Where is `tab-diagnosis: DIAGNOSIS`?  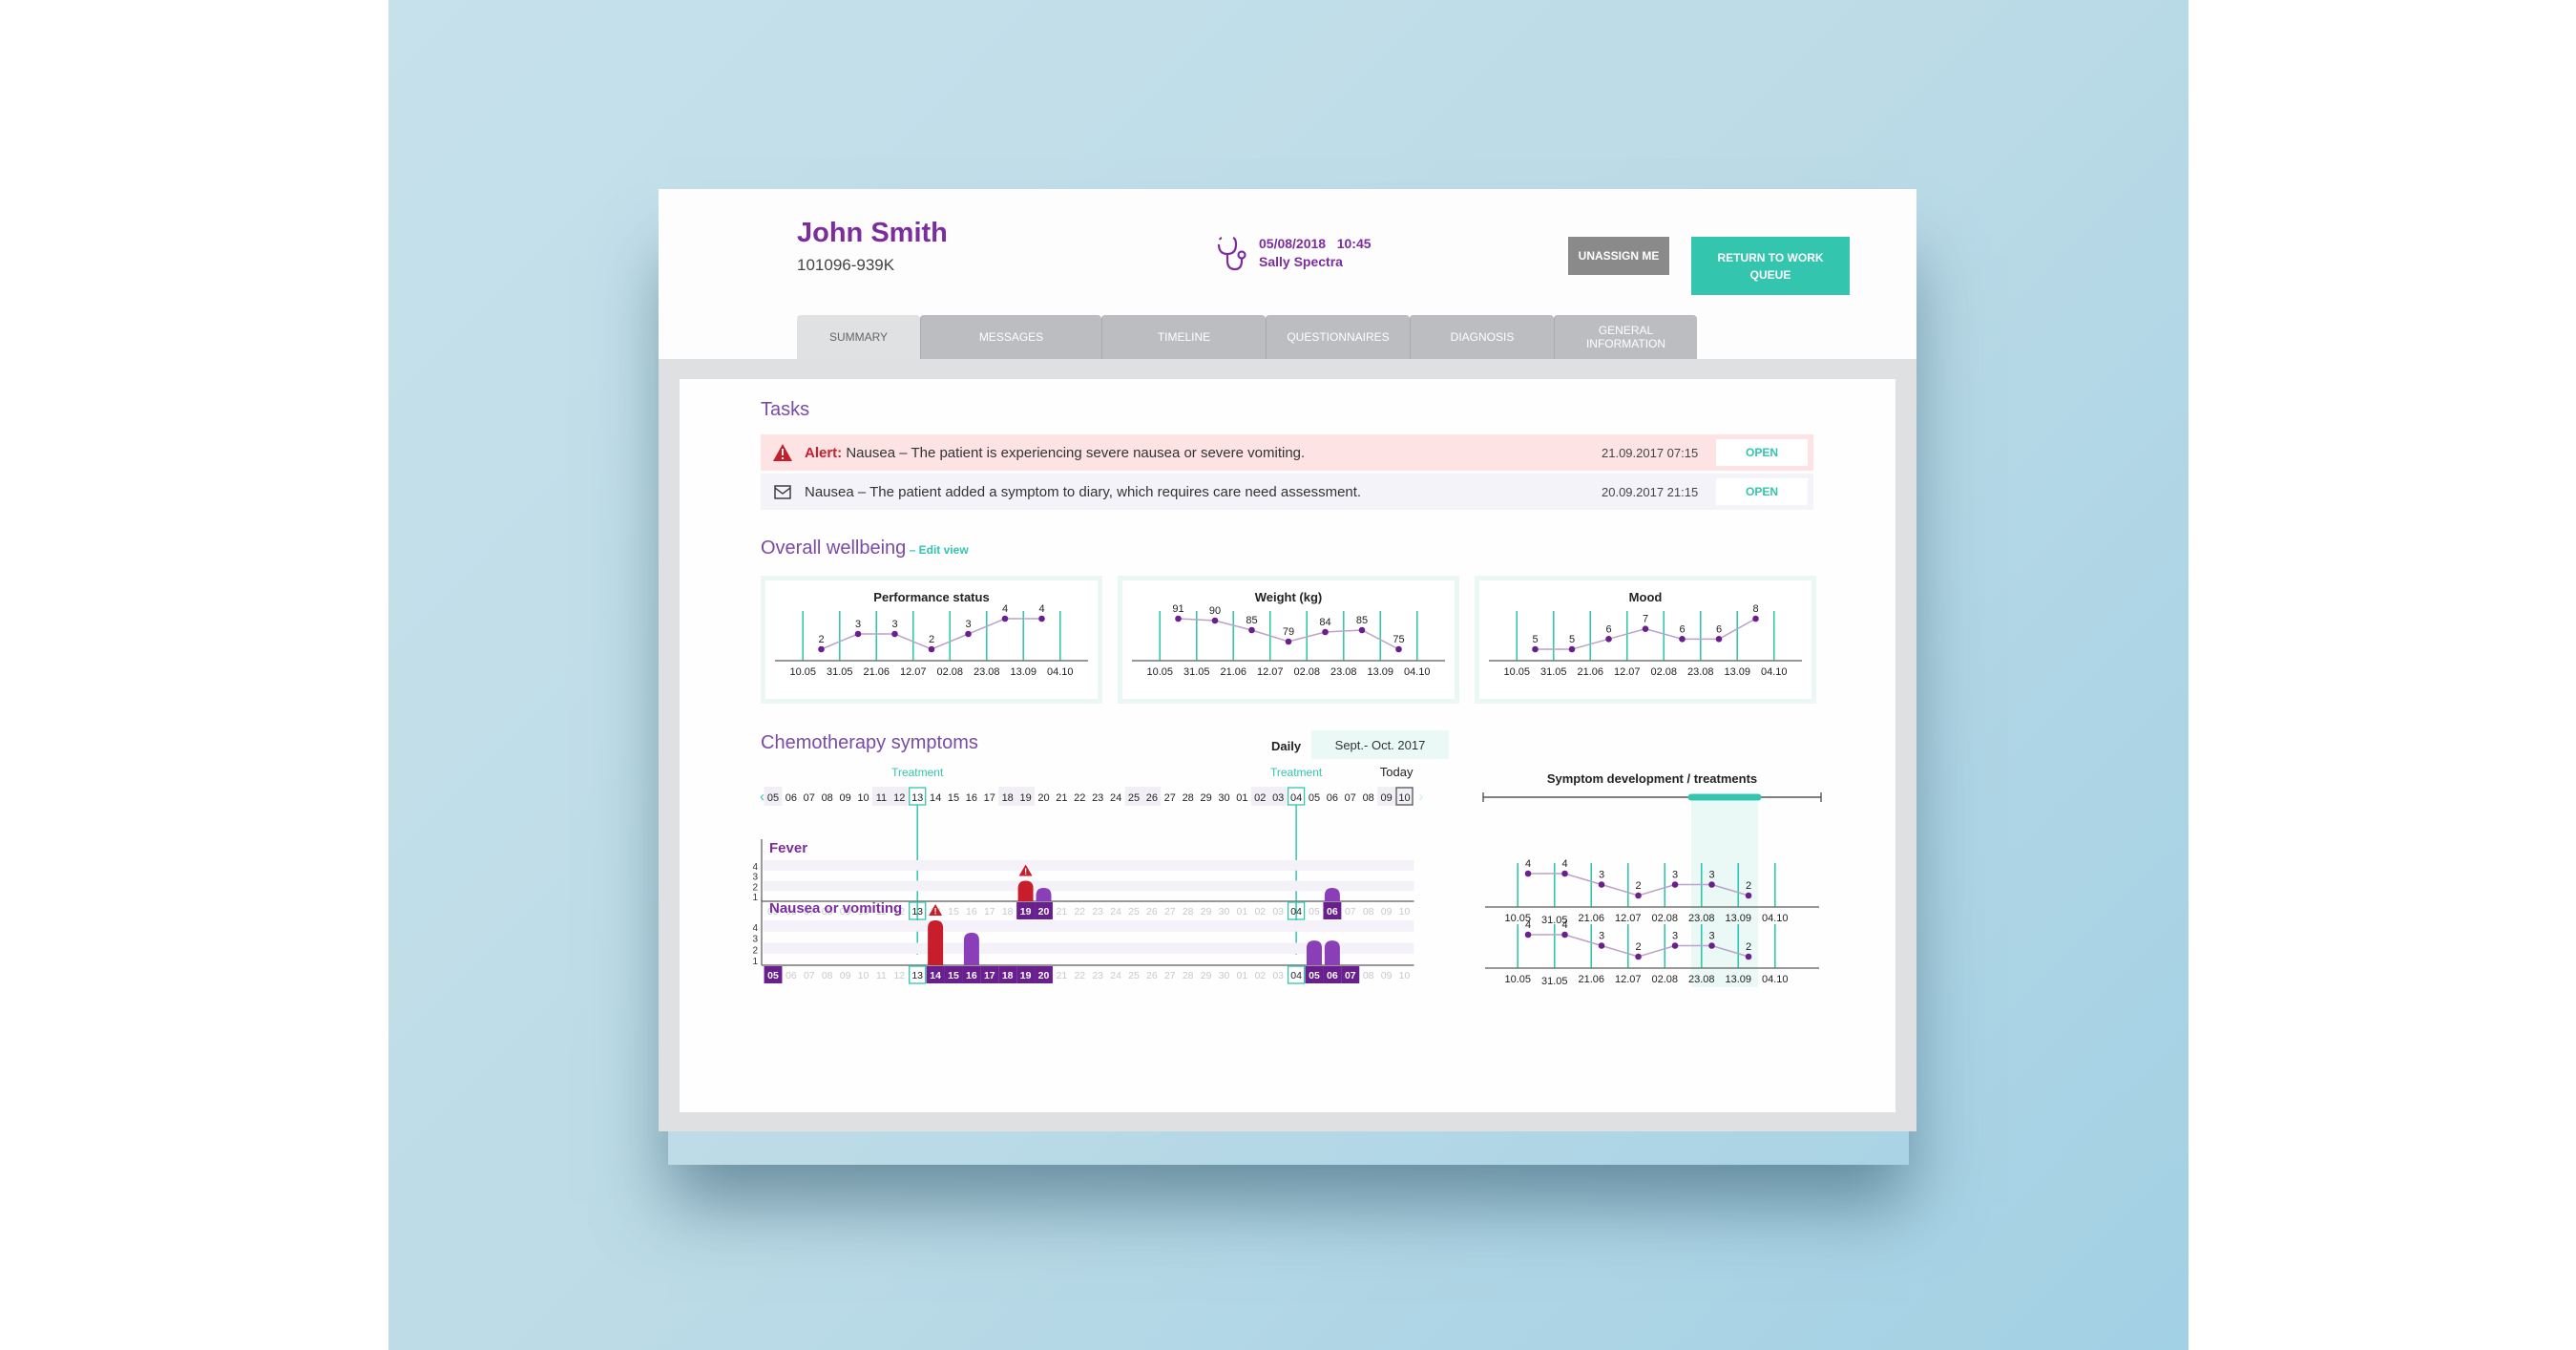
tab-diagnosis: DIAGNOSIS is located at coordinates (1482, 337).